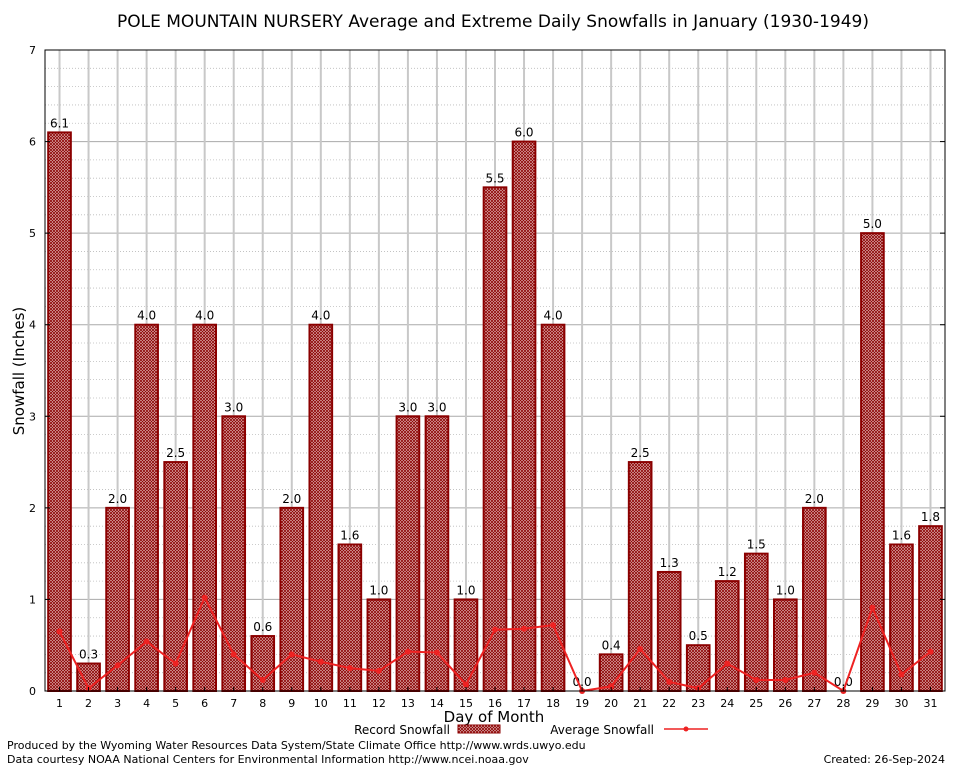 The height and width of the screenshot is (772, 954). Describe the element at coordinates (698, 636) in the screenshot. I see `bar-value-label: 0.5` at that location.